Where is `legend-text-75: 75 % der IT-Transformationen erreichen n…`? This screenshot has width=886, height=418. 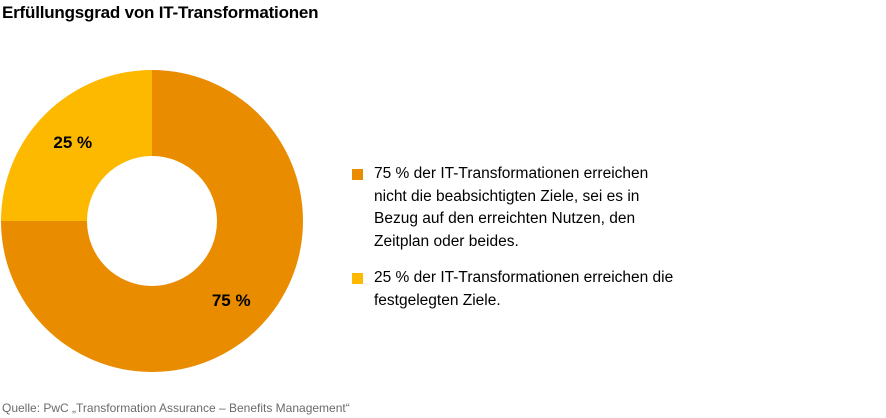
legend-text-75: 75 % der IT-Transformationen erreichen n… is located at coordinates (511, 207).